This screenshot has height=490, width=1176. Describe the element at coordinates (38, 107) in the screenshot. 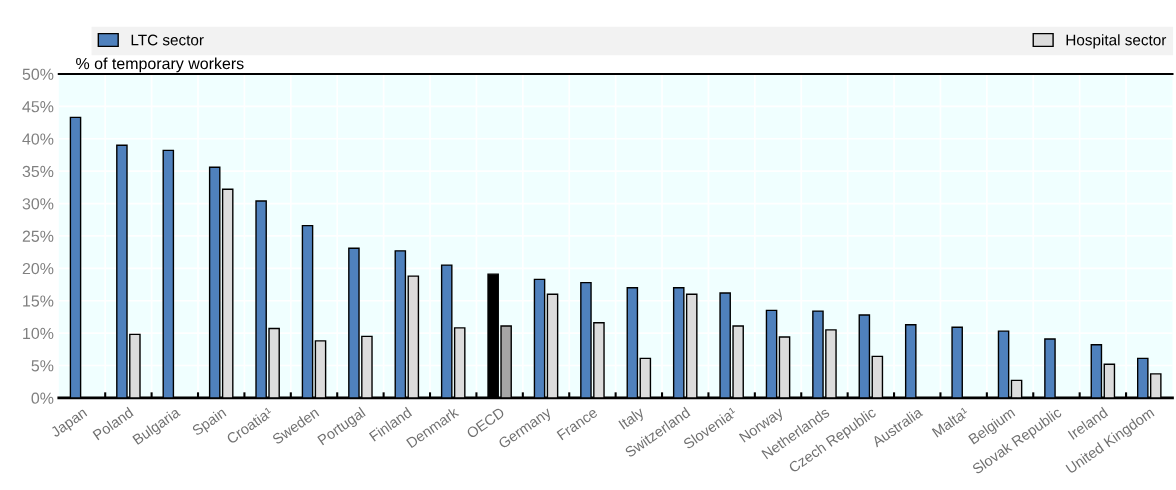

I see `y-tick-label: 45%` at that location.